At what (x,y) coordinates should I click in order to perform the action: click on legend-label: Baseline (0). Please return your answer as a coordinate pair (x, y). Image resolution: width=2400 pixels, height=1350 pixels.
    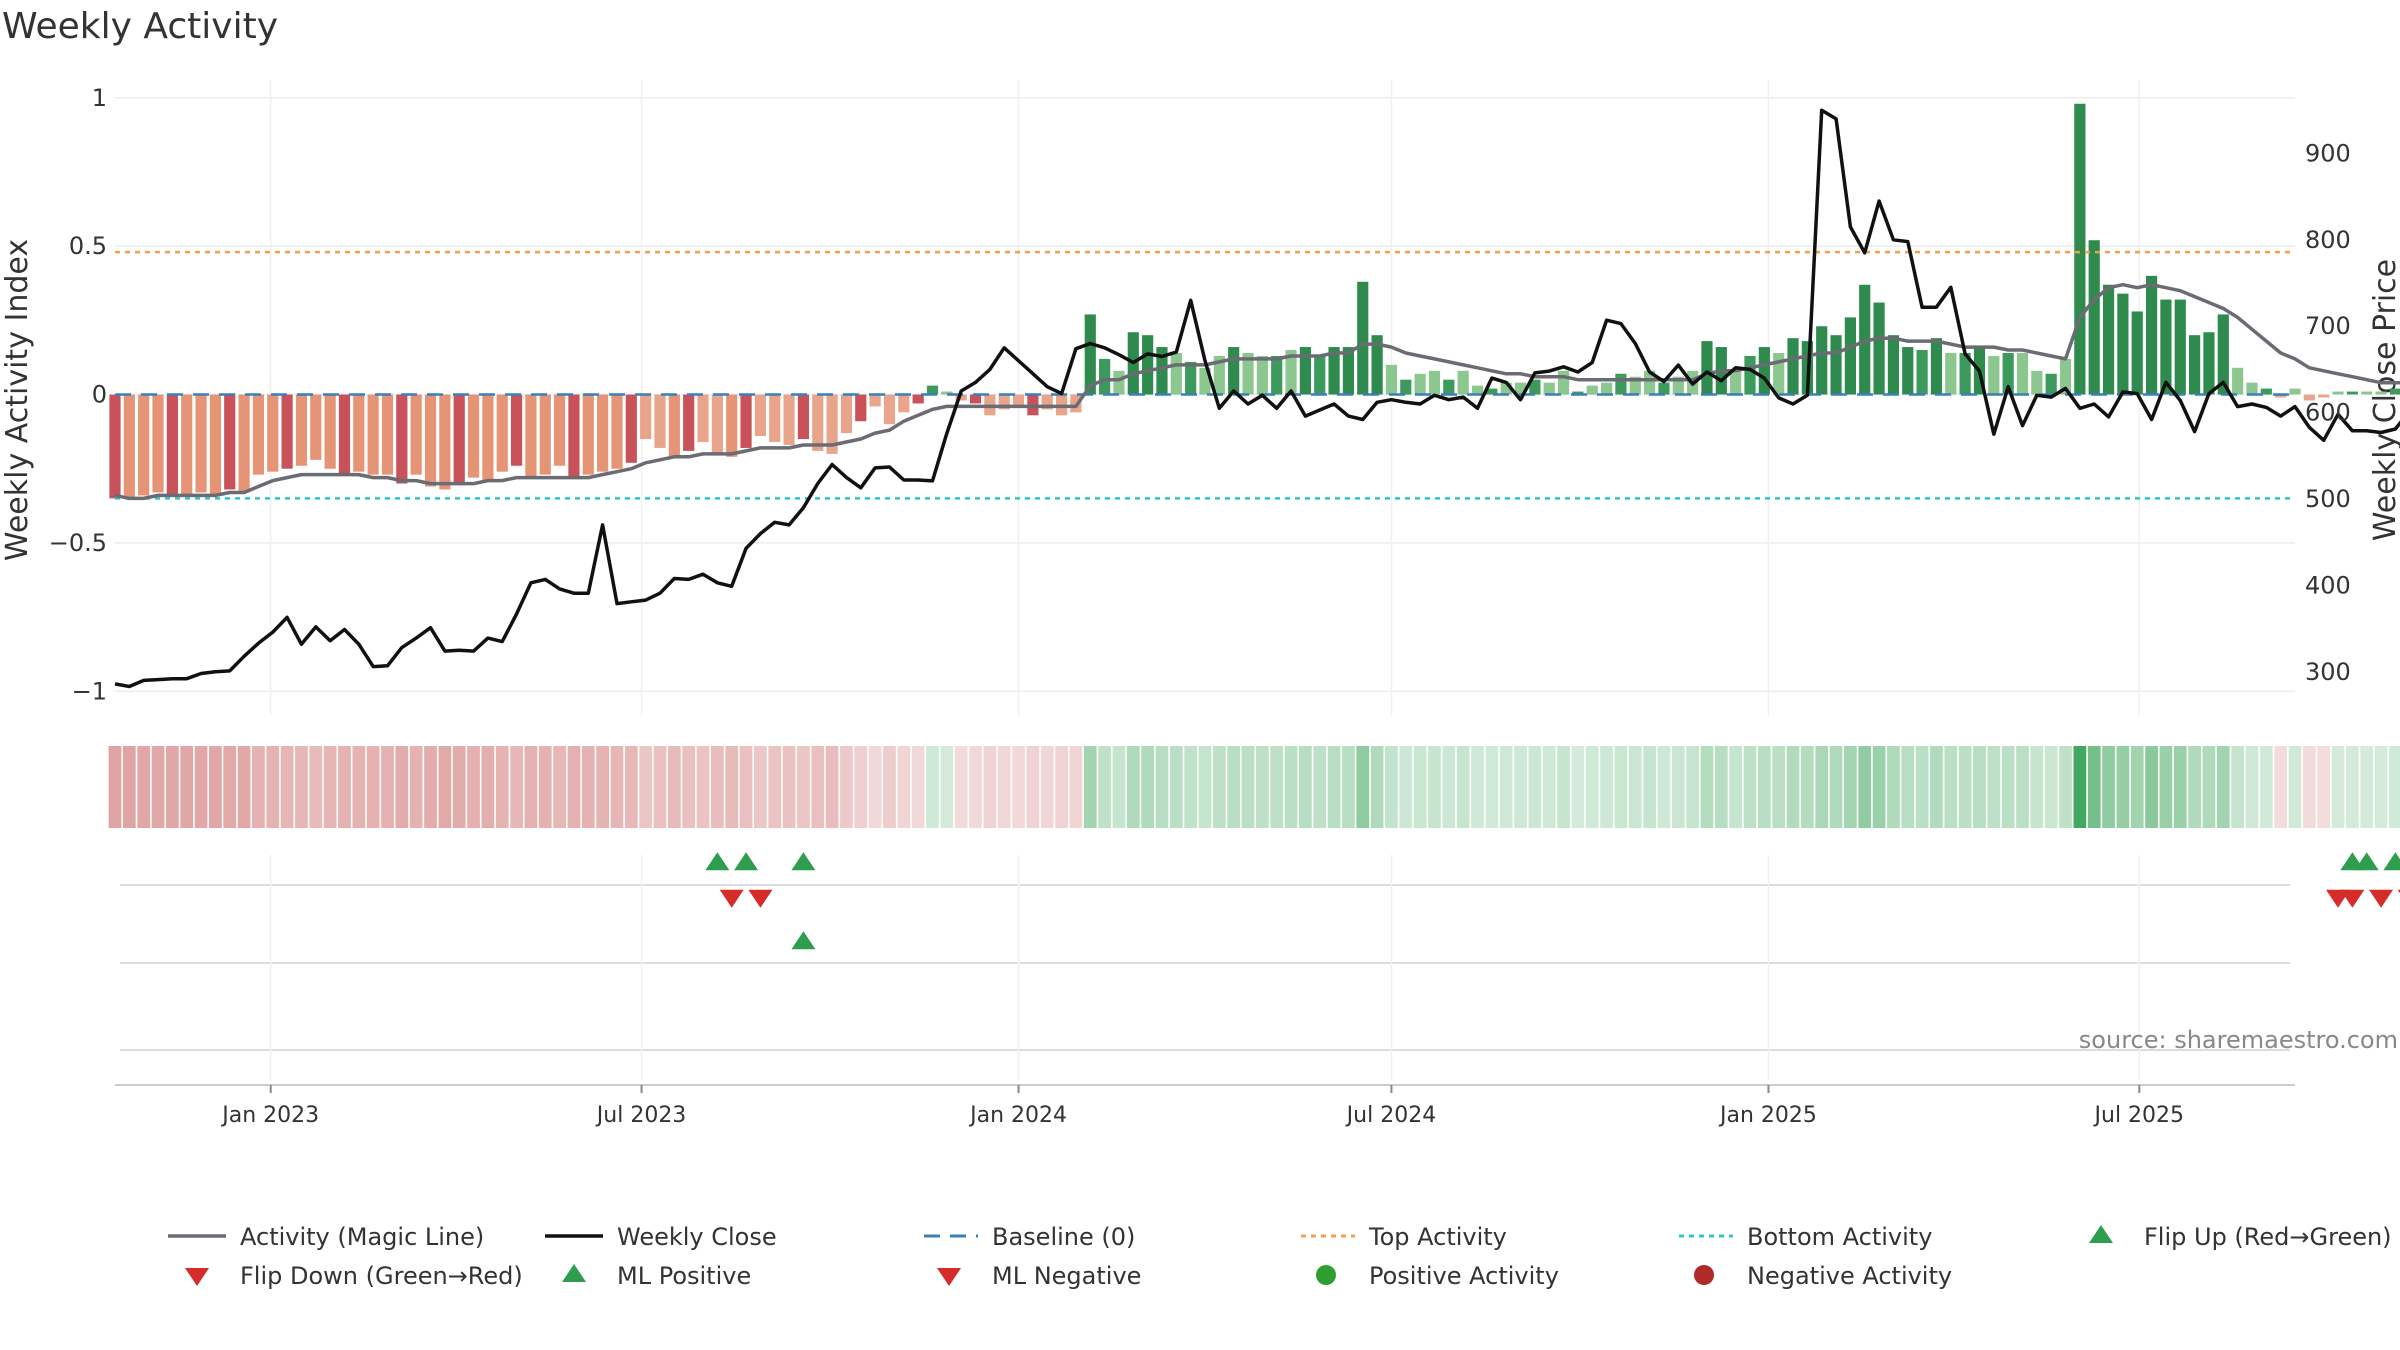
    Looking at the image, I should click on (1063, 1237).